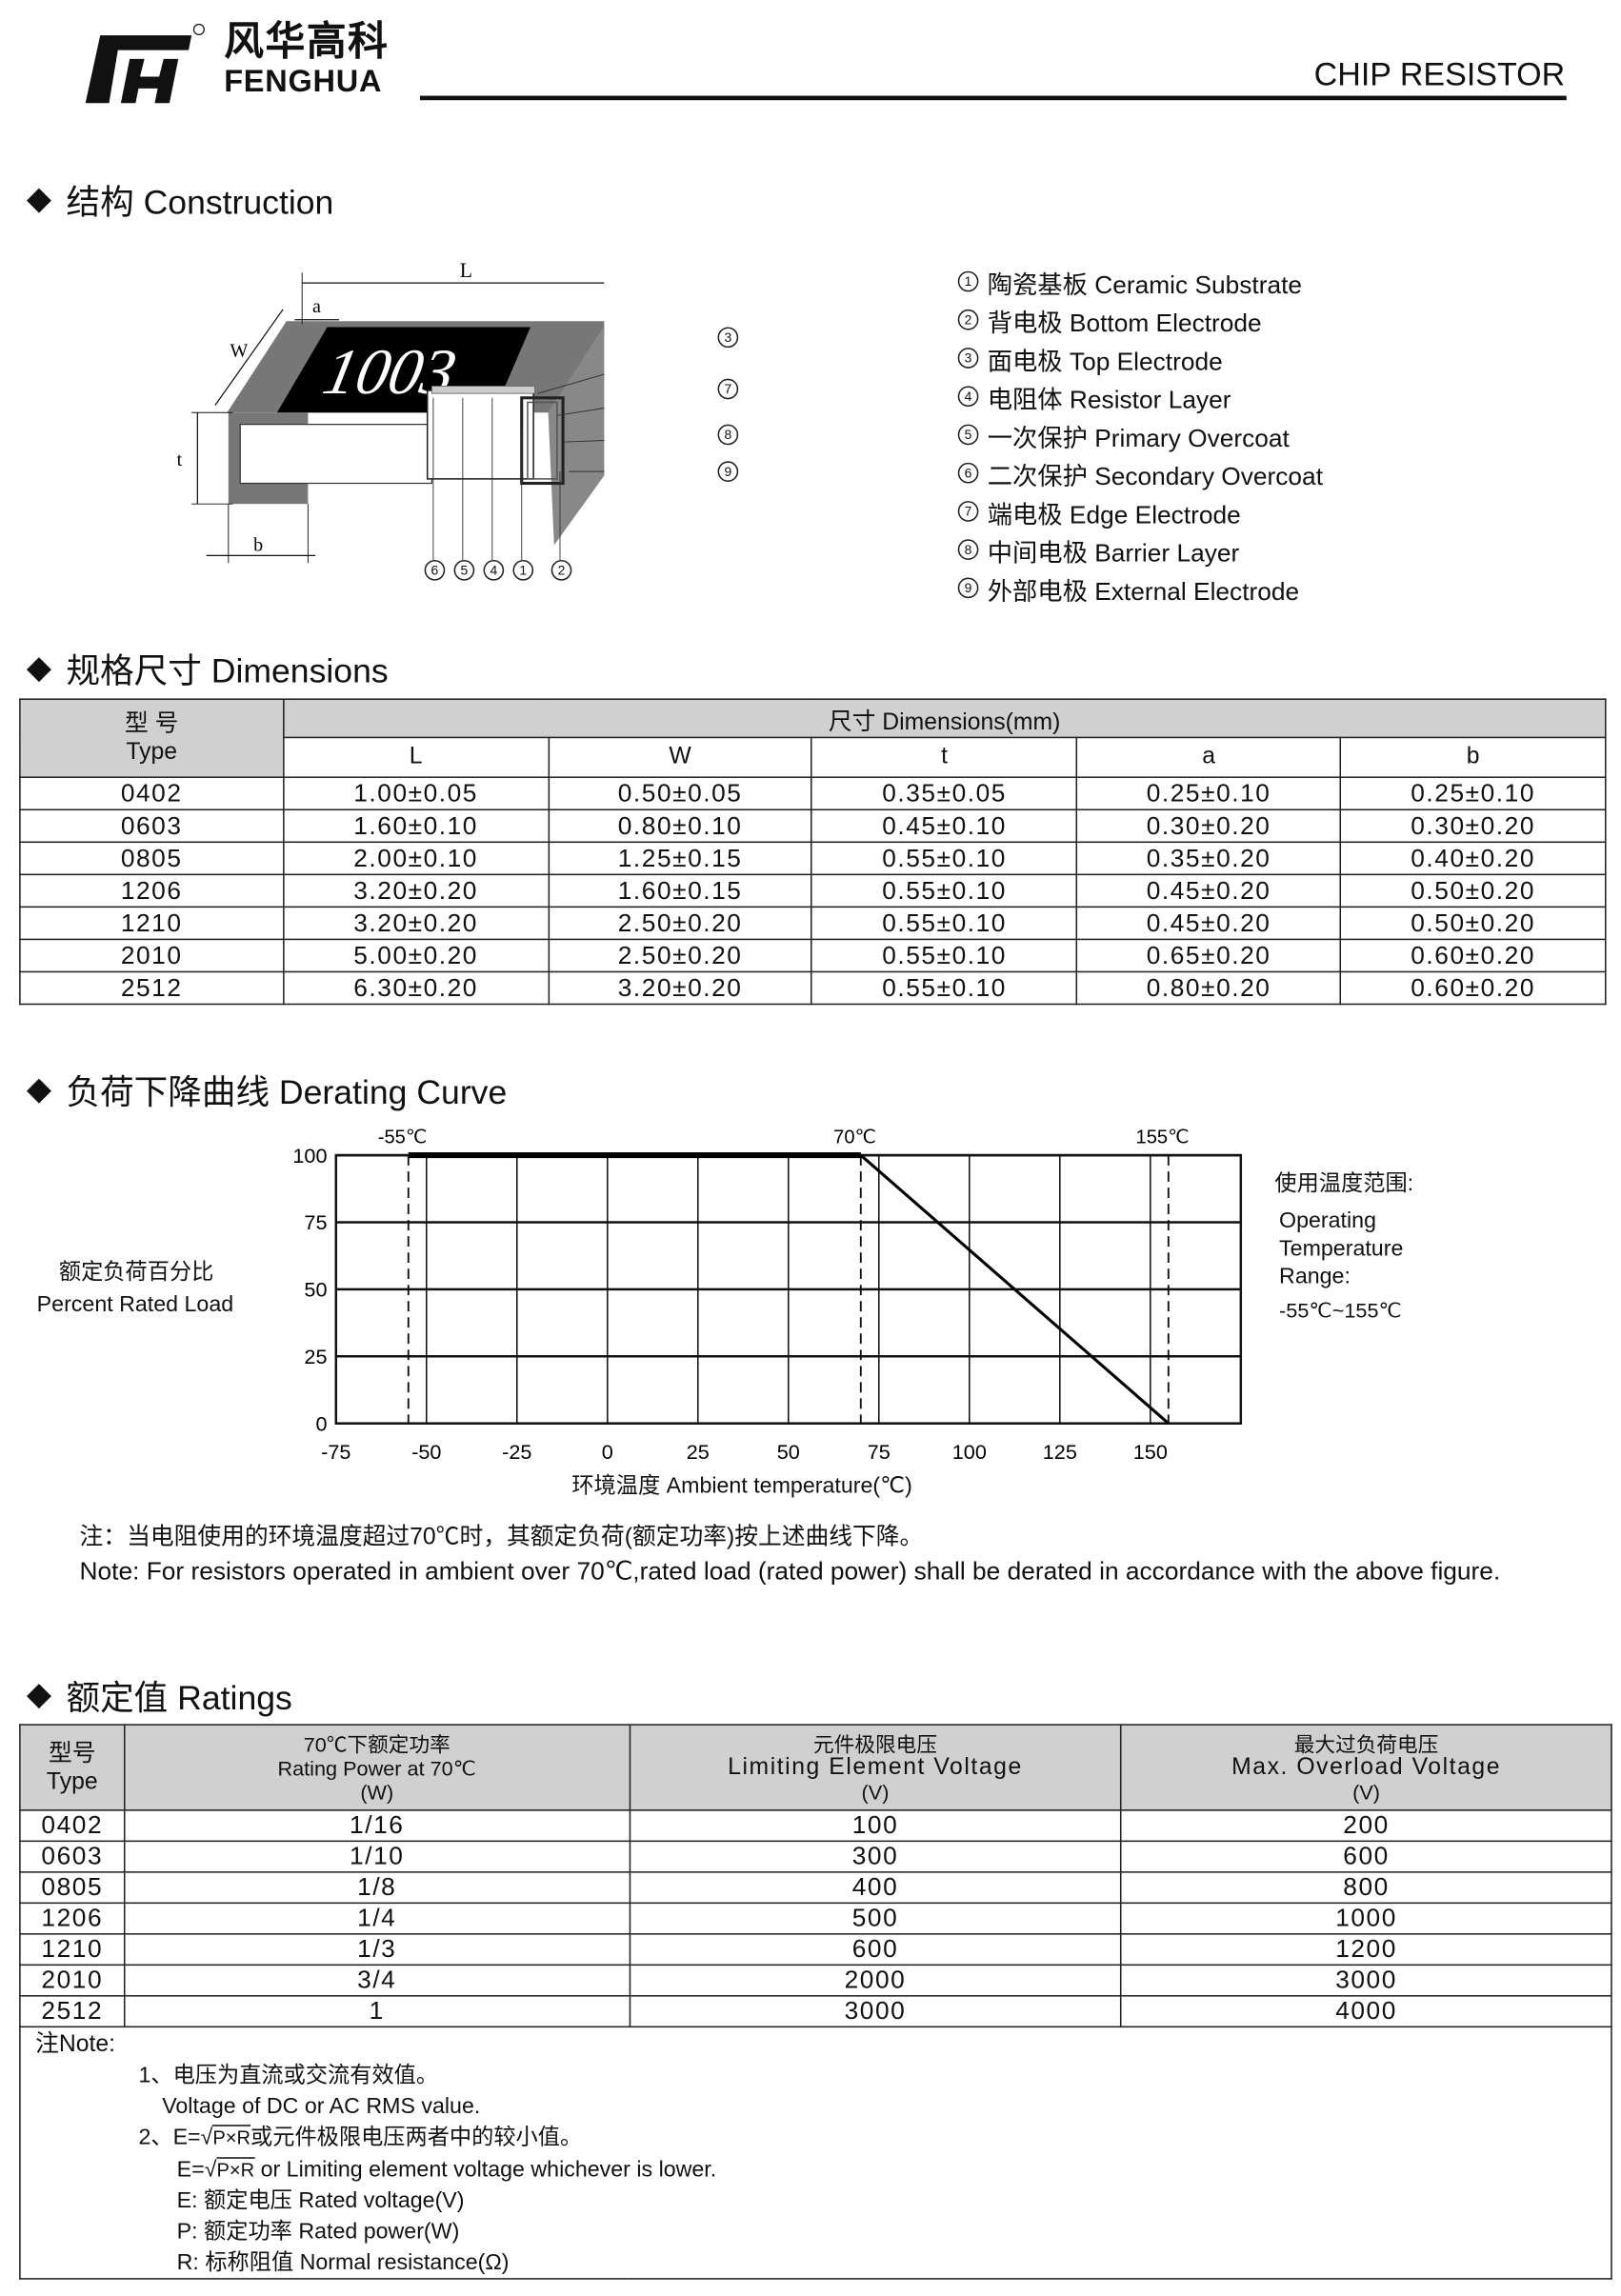  Describe the element at coordinates (1113, 552) in the screenshot. I see `legend-label: 中间电极 Barrier Layer` at that location.